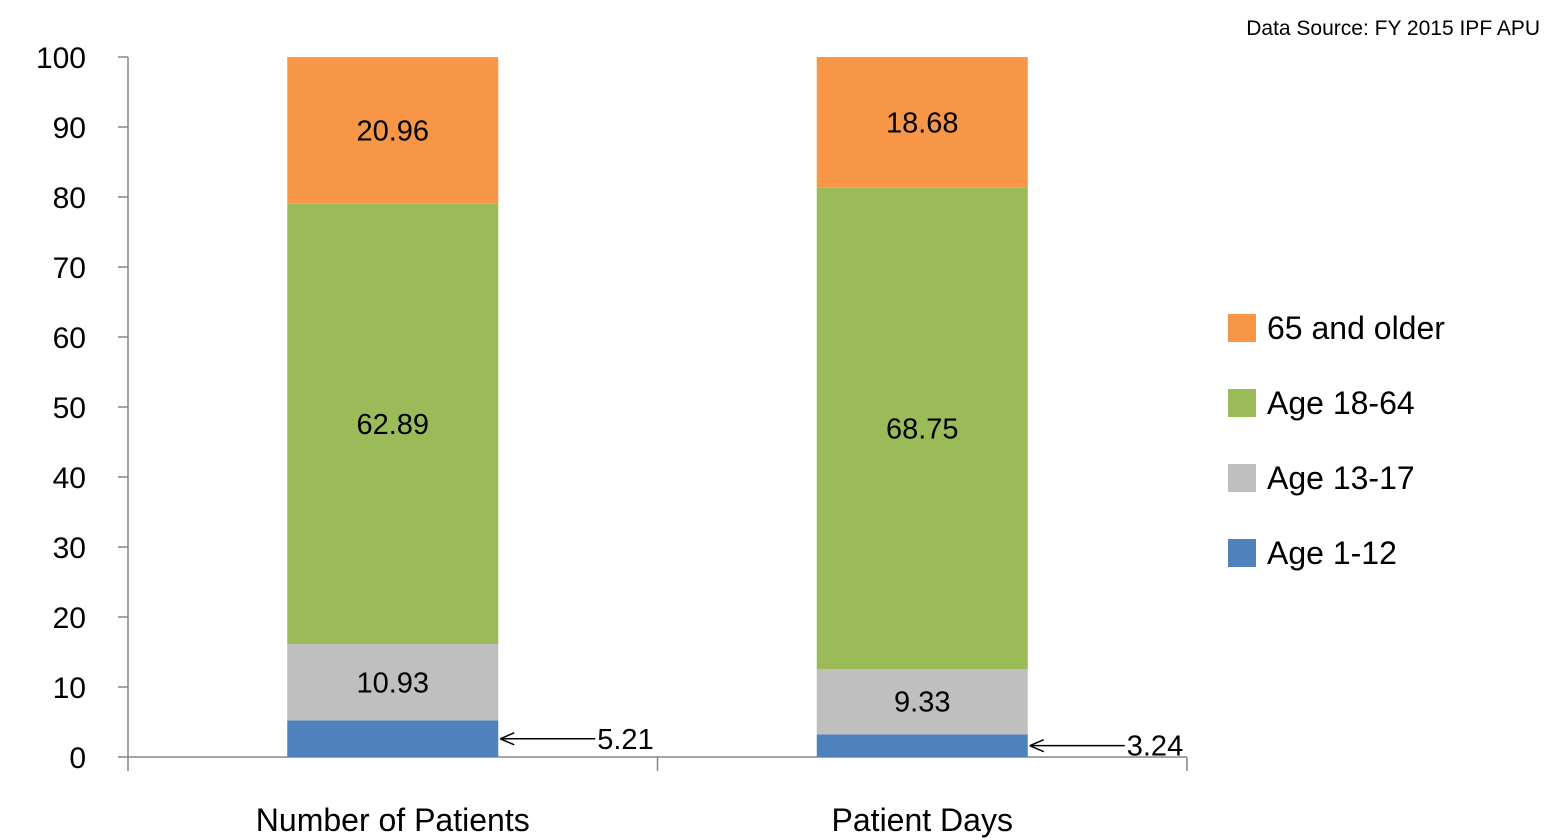 Image resolution: width=1555 pixels, height=840 pixels. What do you see at coordinates (61, 58) in the screenshot?
I see `y-tick-label: 100` at bounding box center [61, 58].